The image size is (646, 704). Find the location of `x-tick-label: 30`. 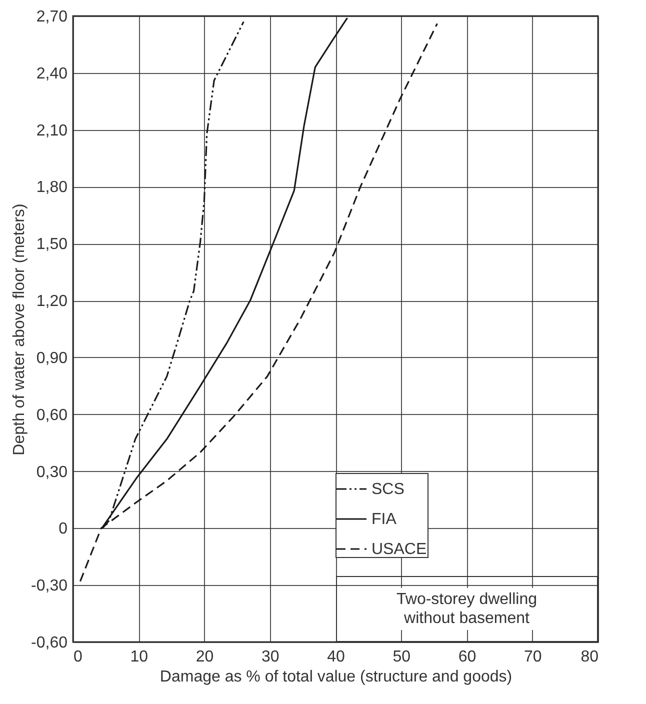

x-tick-label: 30 is located at coordinates (270, 657).